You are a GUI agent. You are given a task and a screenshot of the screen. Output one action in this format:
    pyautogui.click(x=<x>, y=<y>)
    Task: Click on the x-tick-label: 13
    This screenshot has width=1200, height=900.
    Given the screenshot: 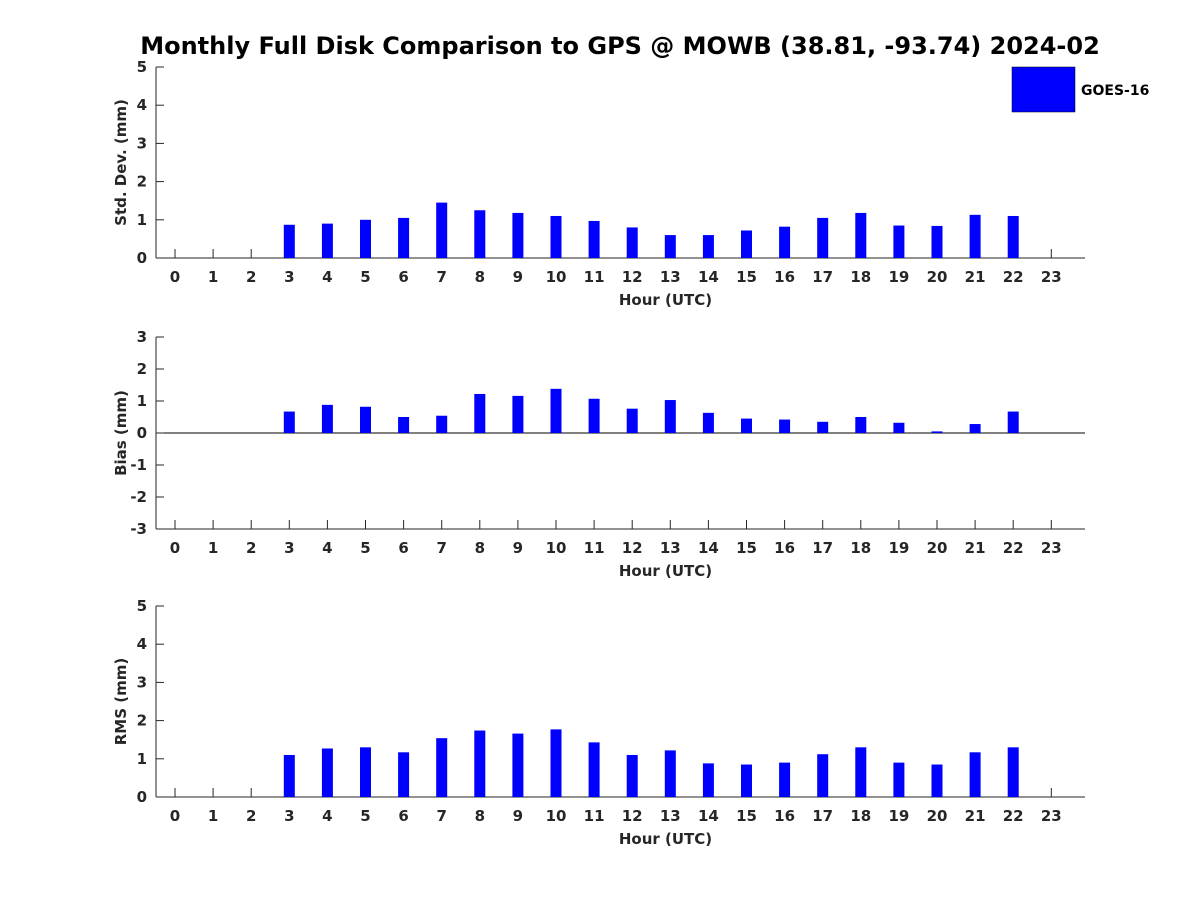 What is the action you would take?
    pyautogui.click(x=670, y=816)
    